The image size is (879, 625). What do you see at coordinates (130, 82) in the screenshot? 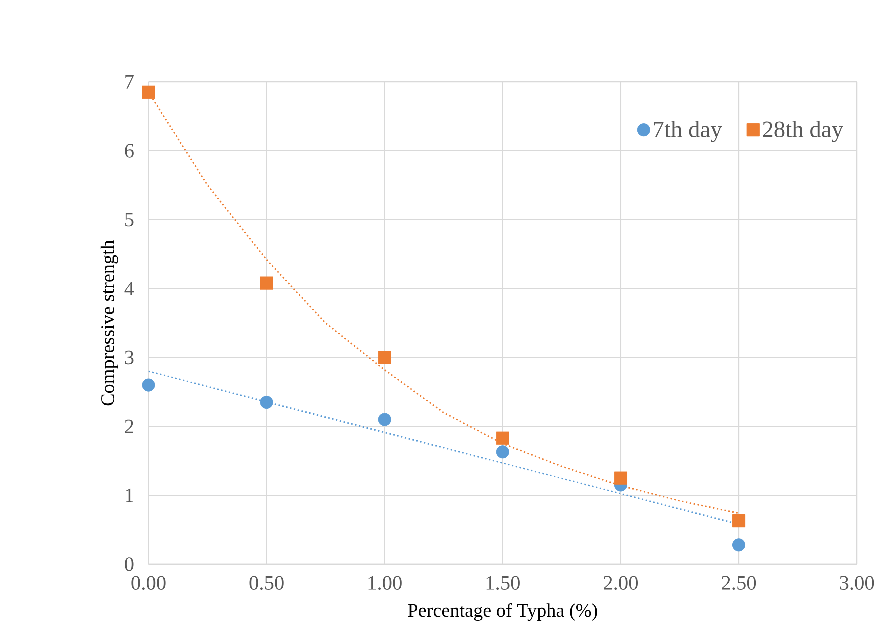
I see `y-tick-label: 7` at bounding box center [130, 82].